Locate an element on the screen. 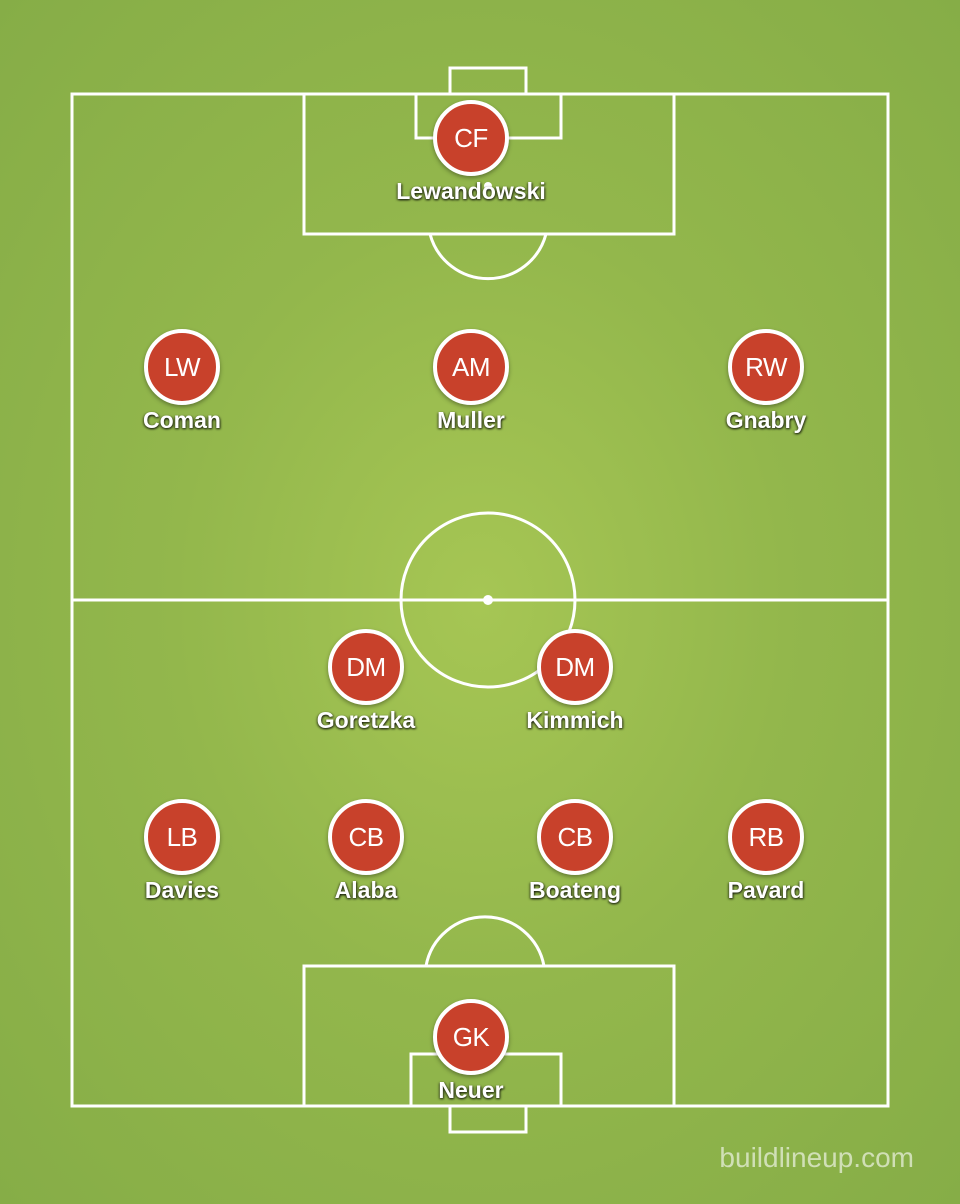 This screenshot has height=1204, width=960. center-spot is located at coordinates (488, 600).